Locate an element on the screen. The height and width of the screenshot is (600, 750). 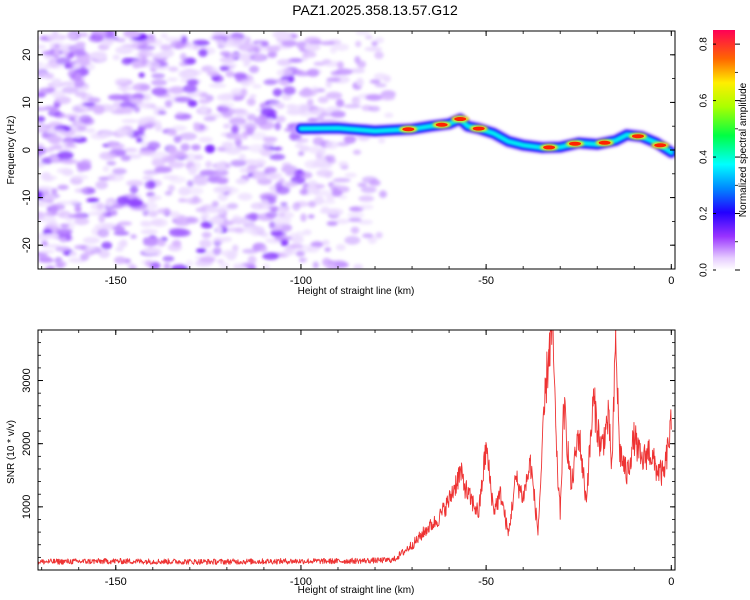
snr-y-tick-label: 3000 is located at coordinates (27, 380).